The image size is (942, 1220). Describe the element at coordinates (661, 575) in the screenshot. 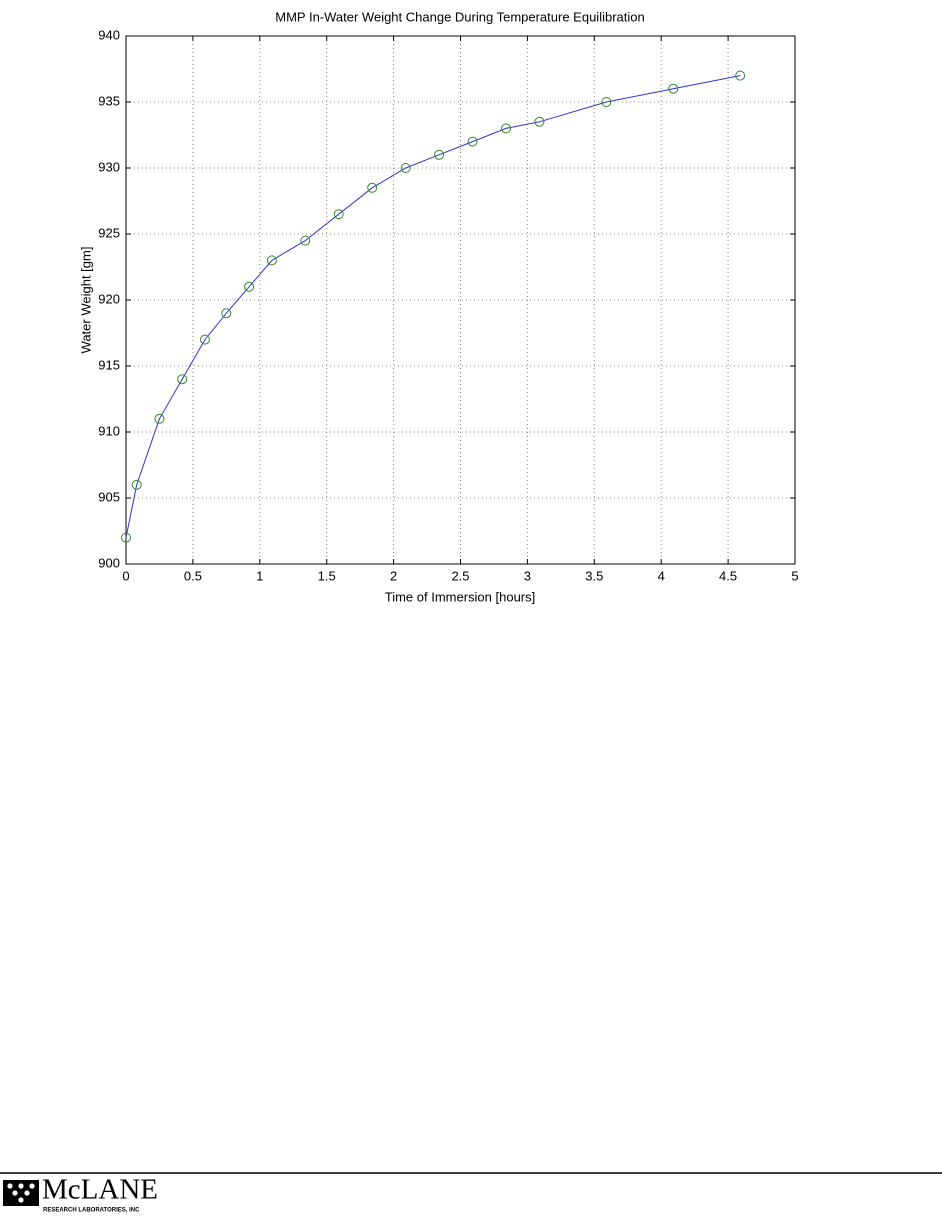

I see `x-tick-label: 4` at that location.